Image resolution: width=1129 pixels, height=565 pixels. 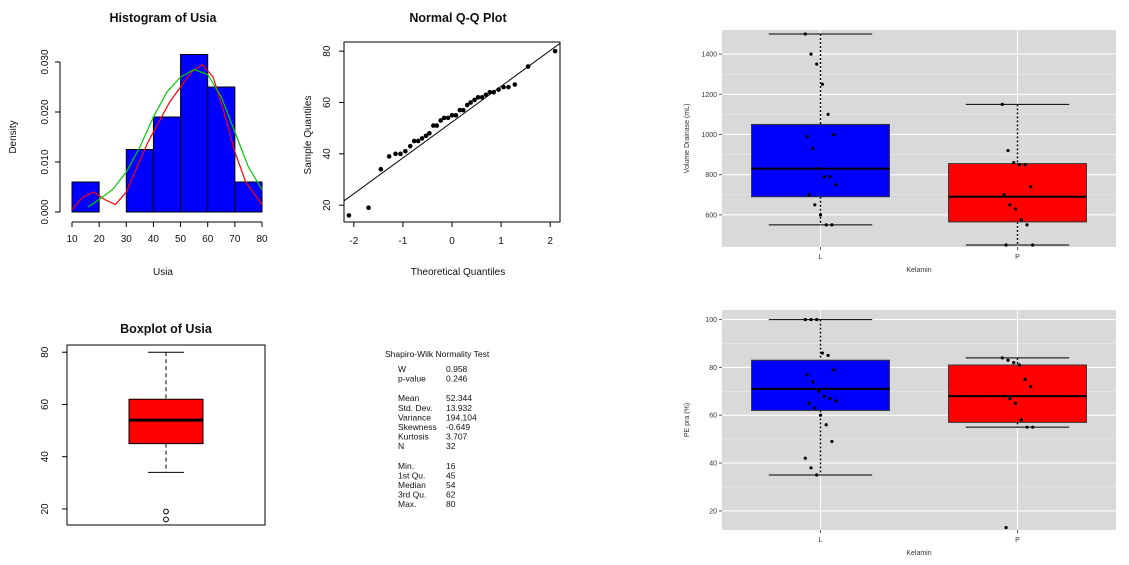 I want to click on y-tick-label: 20, so click(x=45, y=509).